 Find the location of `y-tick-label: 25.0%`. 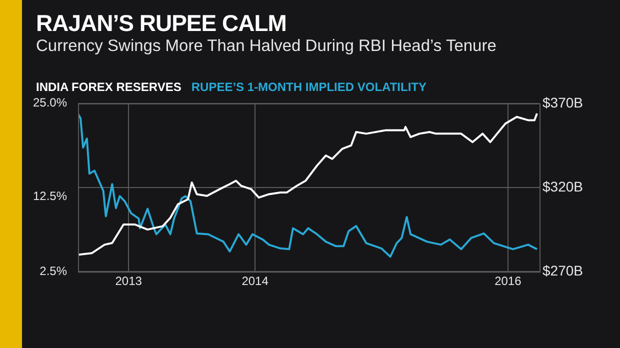

y-tick-label: 25.0% is located at coordinates (50, 103).